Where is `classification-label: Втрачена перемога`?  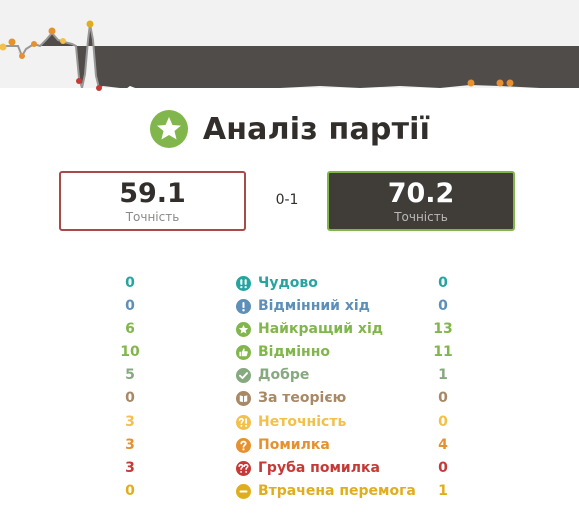 classification-label: Втрачена перемога is located at coordinates (337, 490).